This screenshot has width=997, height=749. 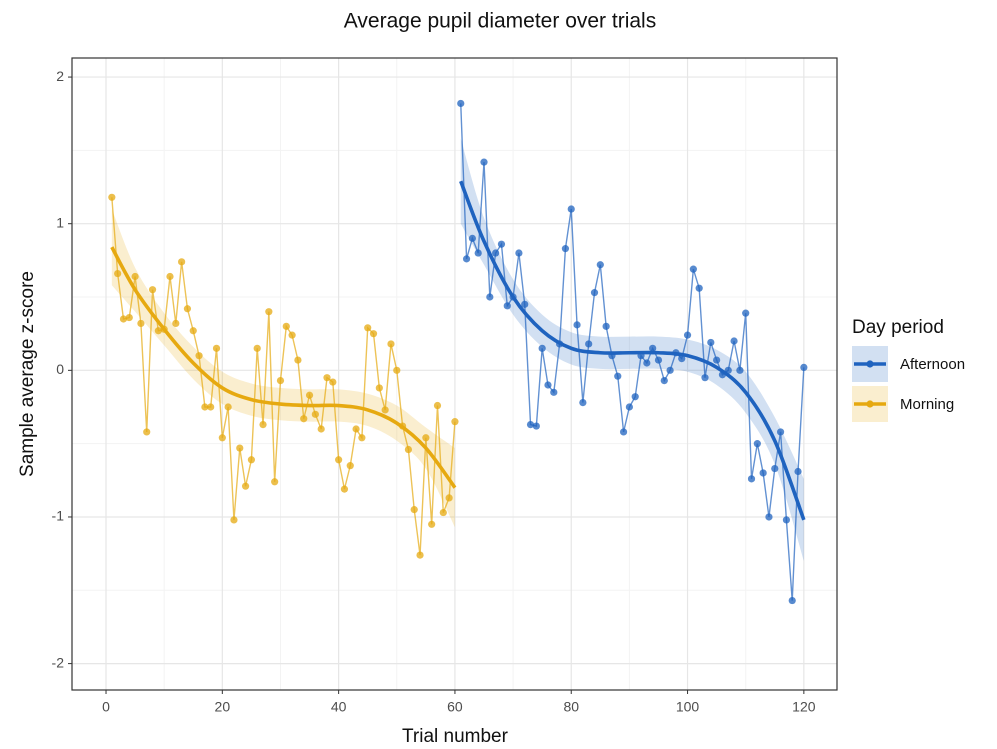 What do you see at coordinates (455, 707) in the screenshot?
I see `x-tick-label: 60` at bounding box center [455, 707].